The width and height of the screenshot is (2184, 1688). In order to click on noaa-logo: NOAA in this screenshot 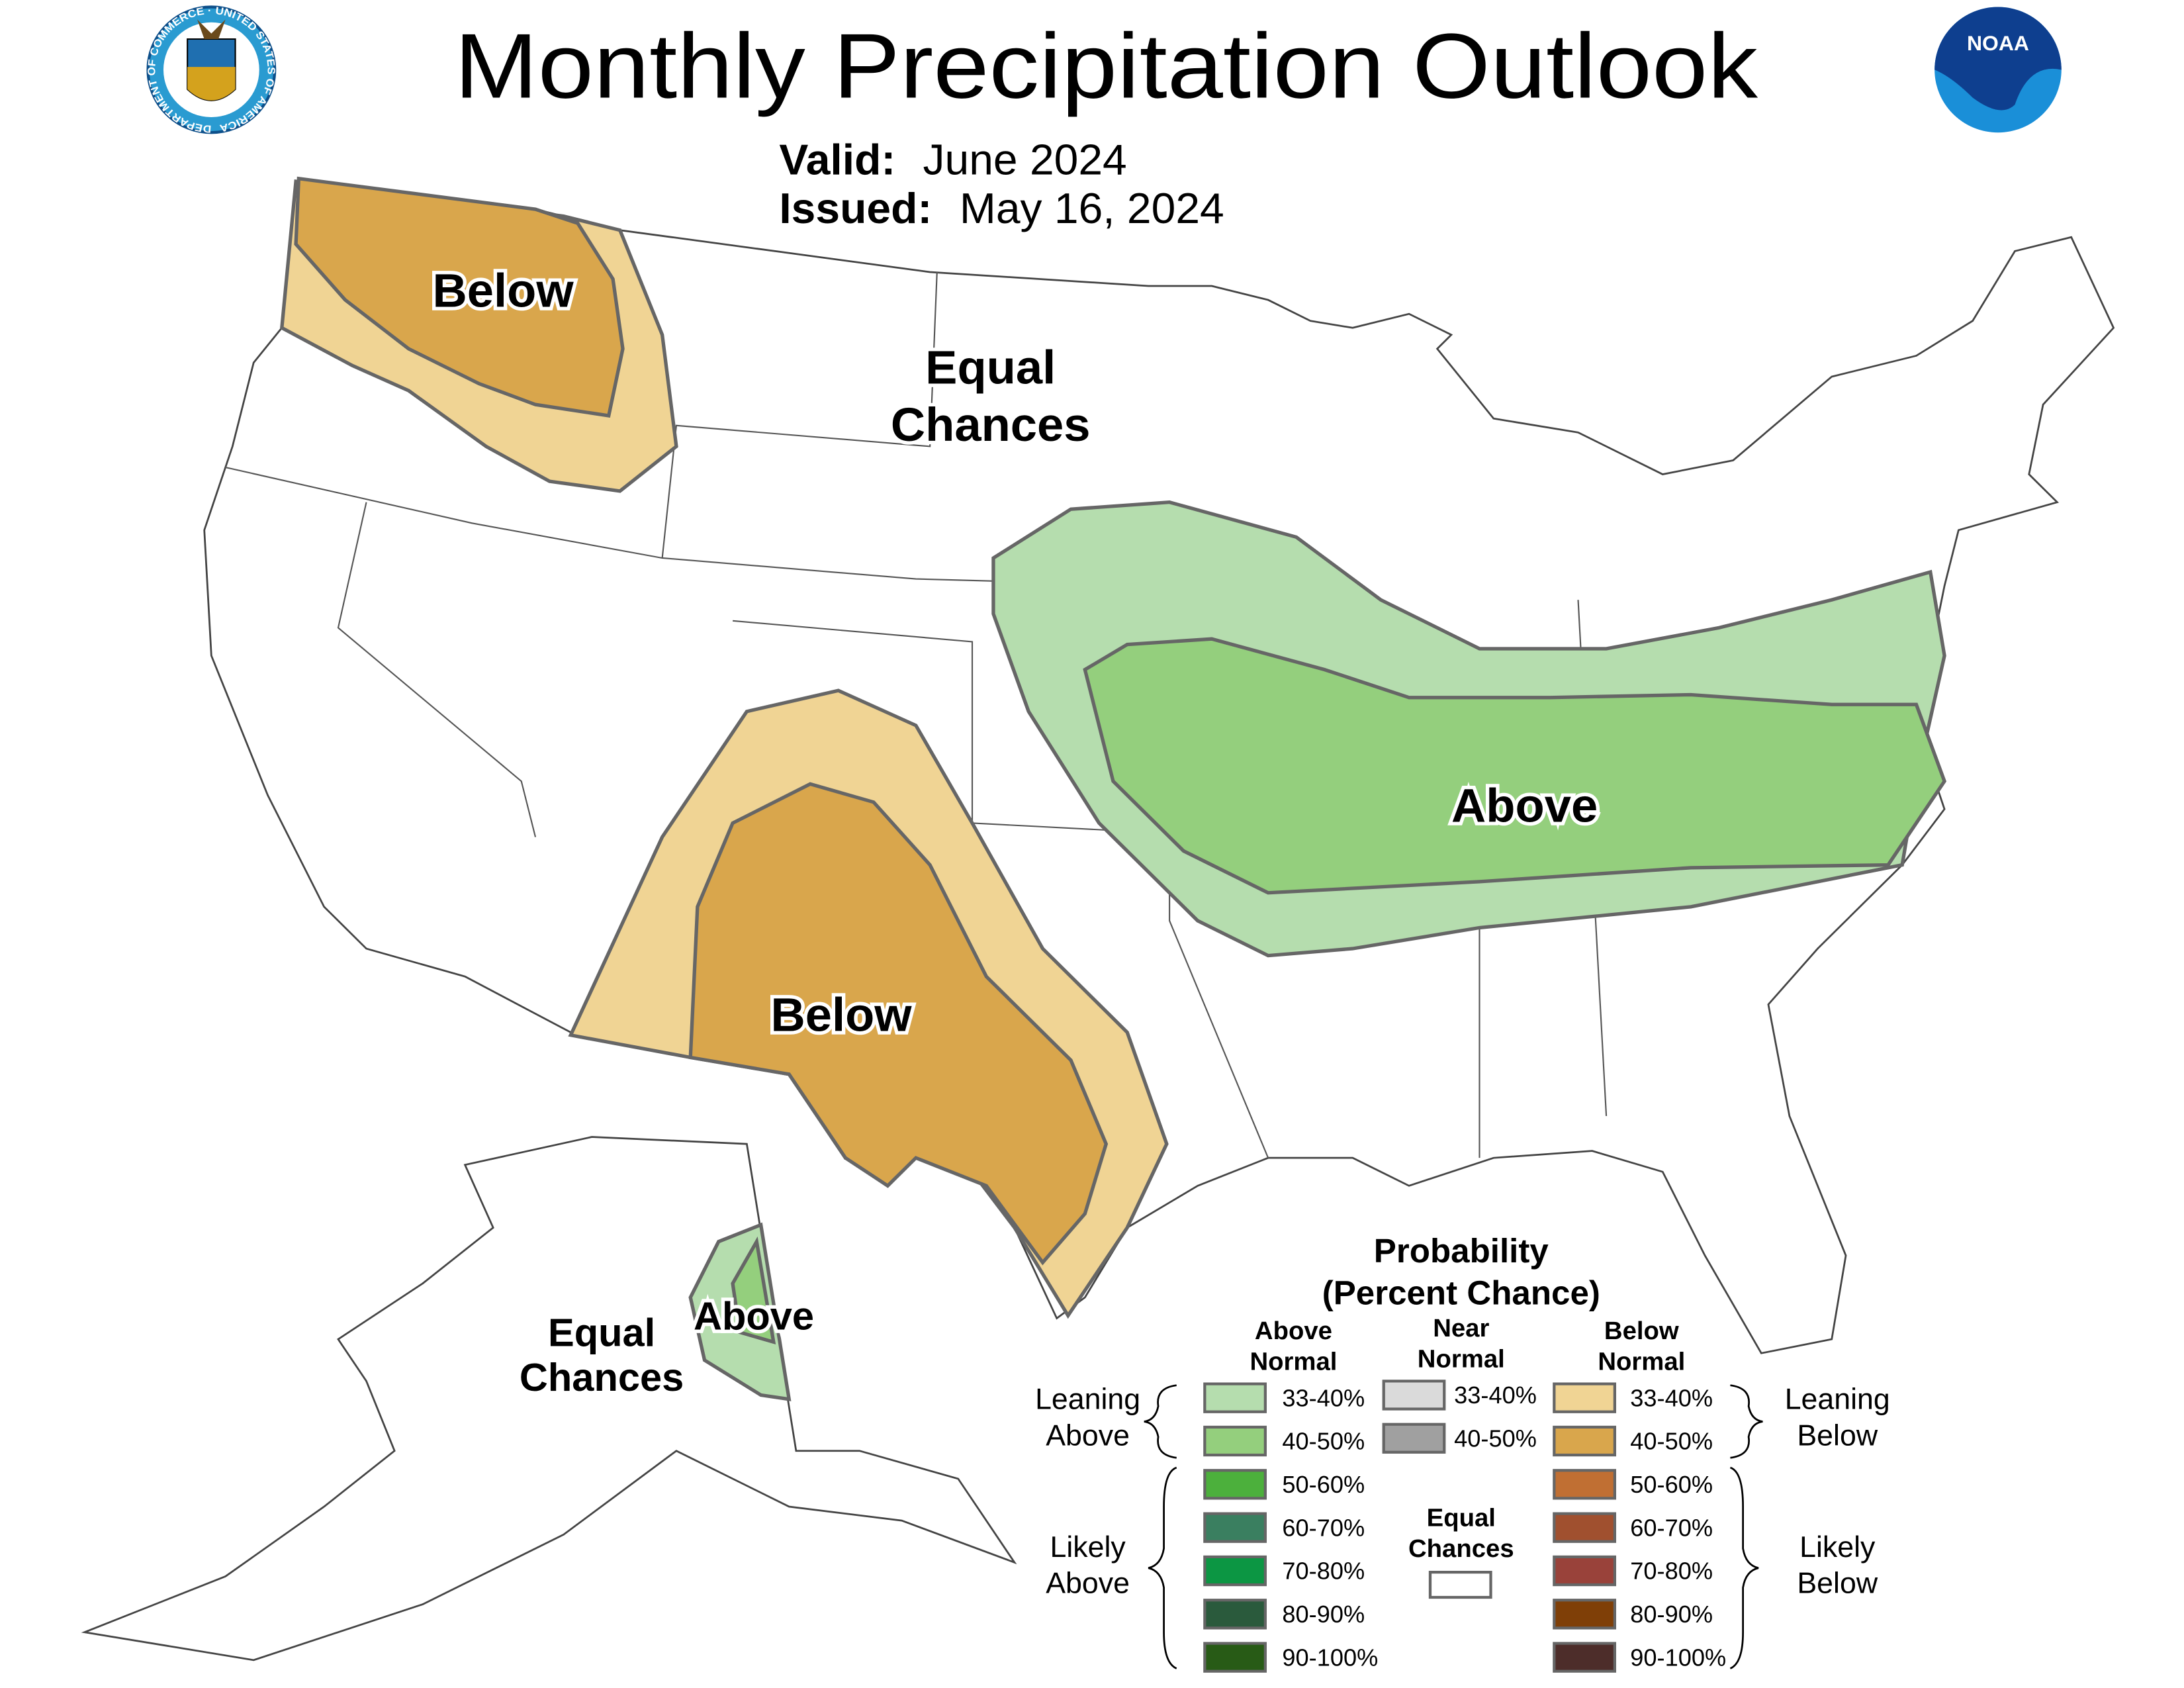, I will do `click(1998, 70)`.